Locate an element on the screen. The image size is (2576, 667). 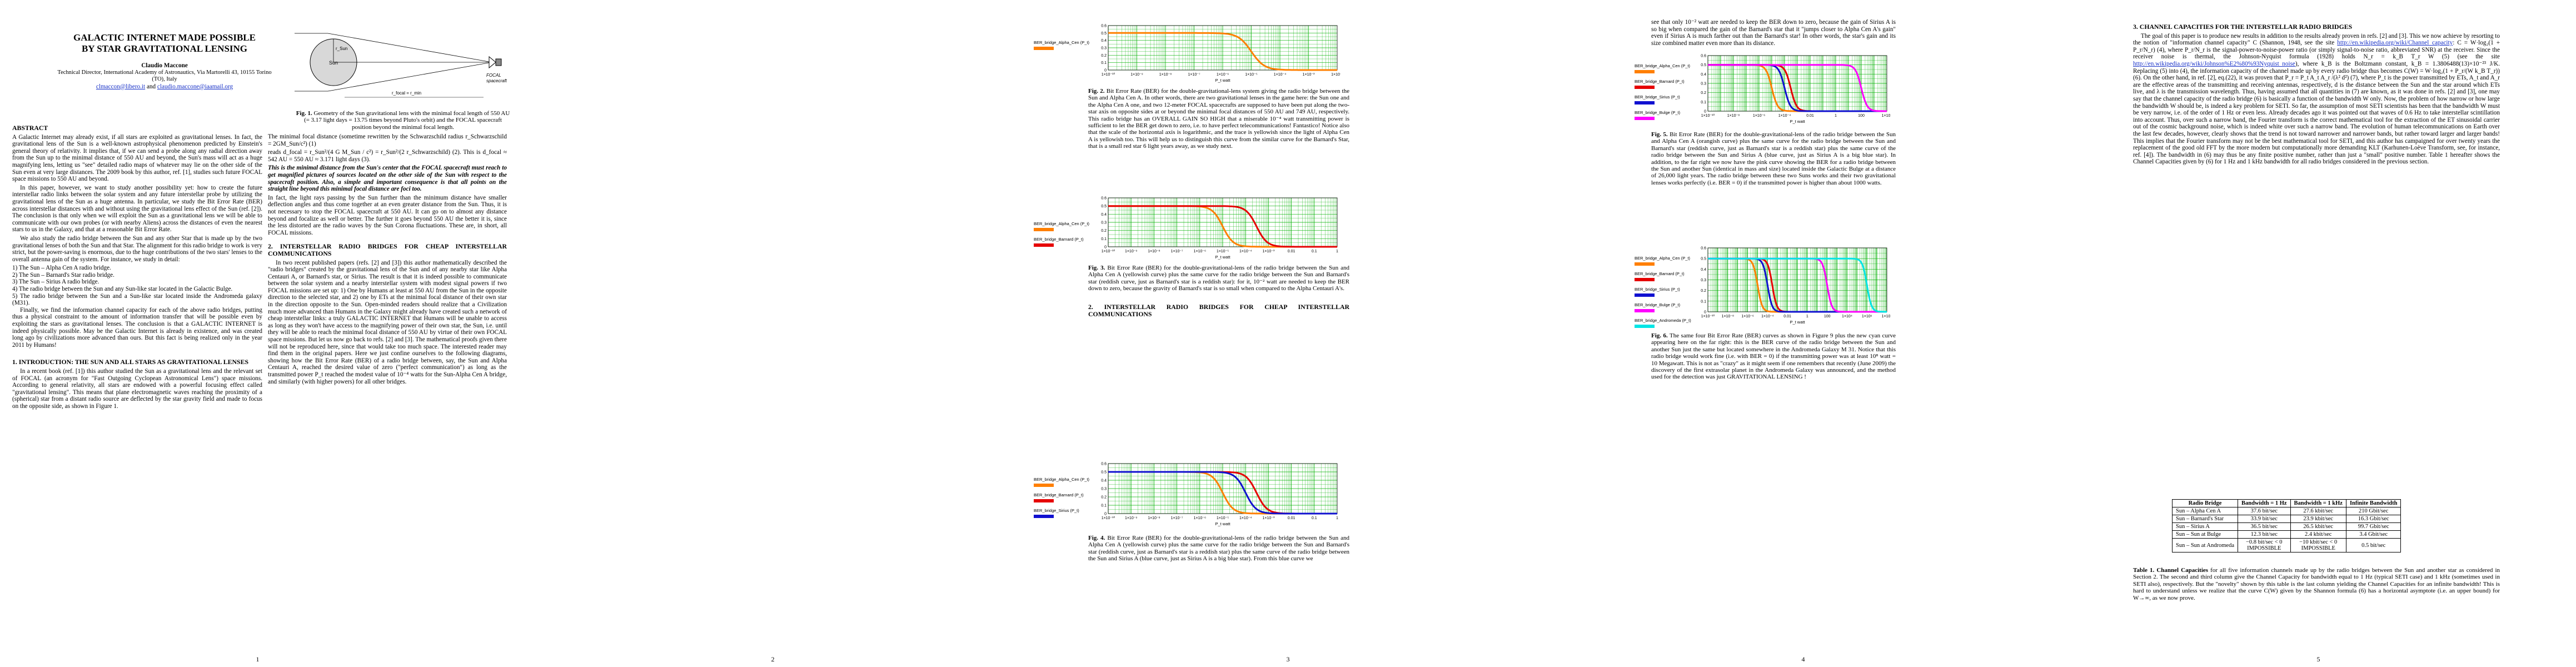
focal-label: FOCAL spacecraft is located at coordinates (496, 78).